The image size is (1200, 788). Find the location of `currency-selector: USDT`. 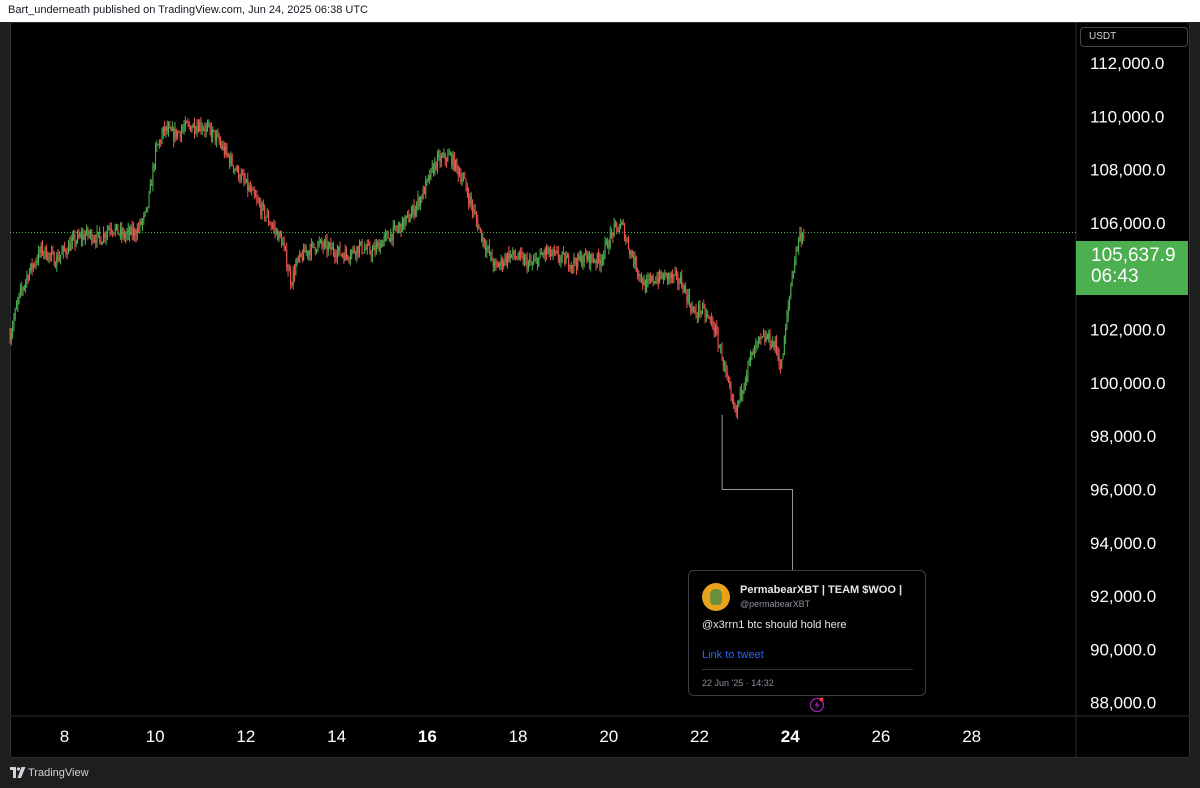

currency-selector: USDT is located at coordinates (1134, 37).